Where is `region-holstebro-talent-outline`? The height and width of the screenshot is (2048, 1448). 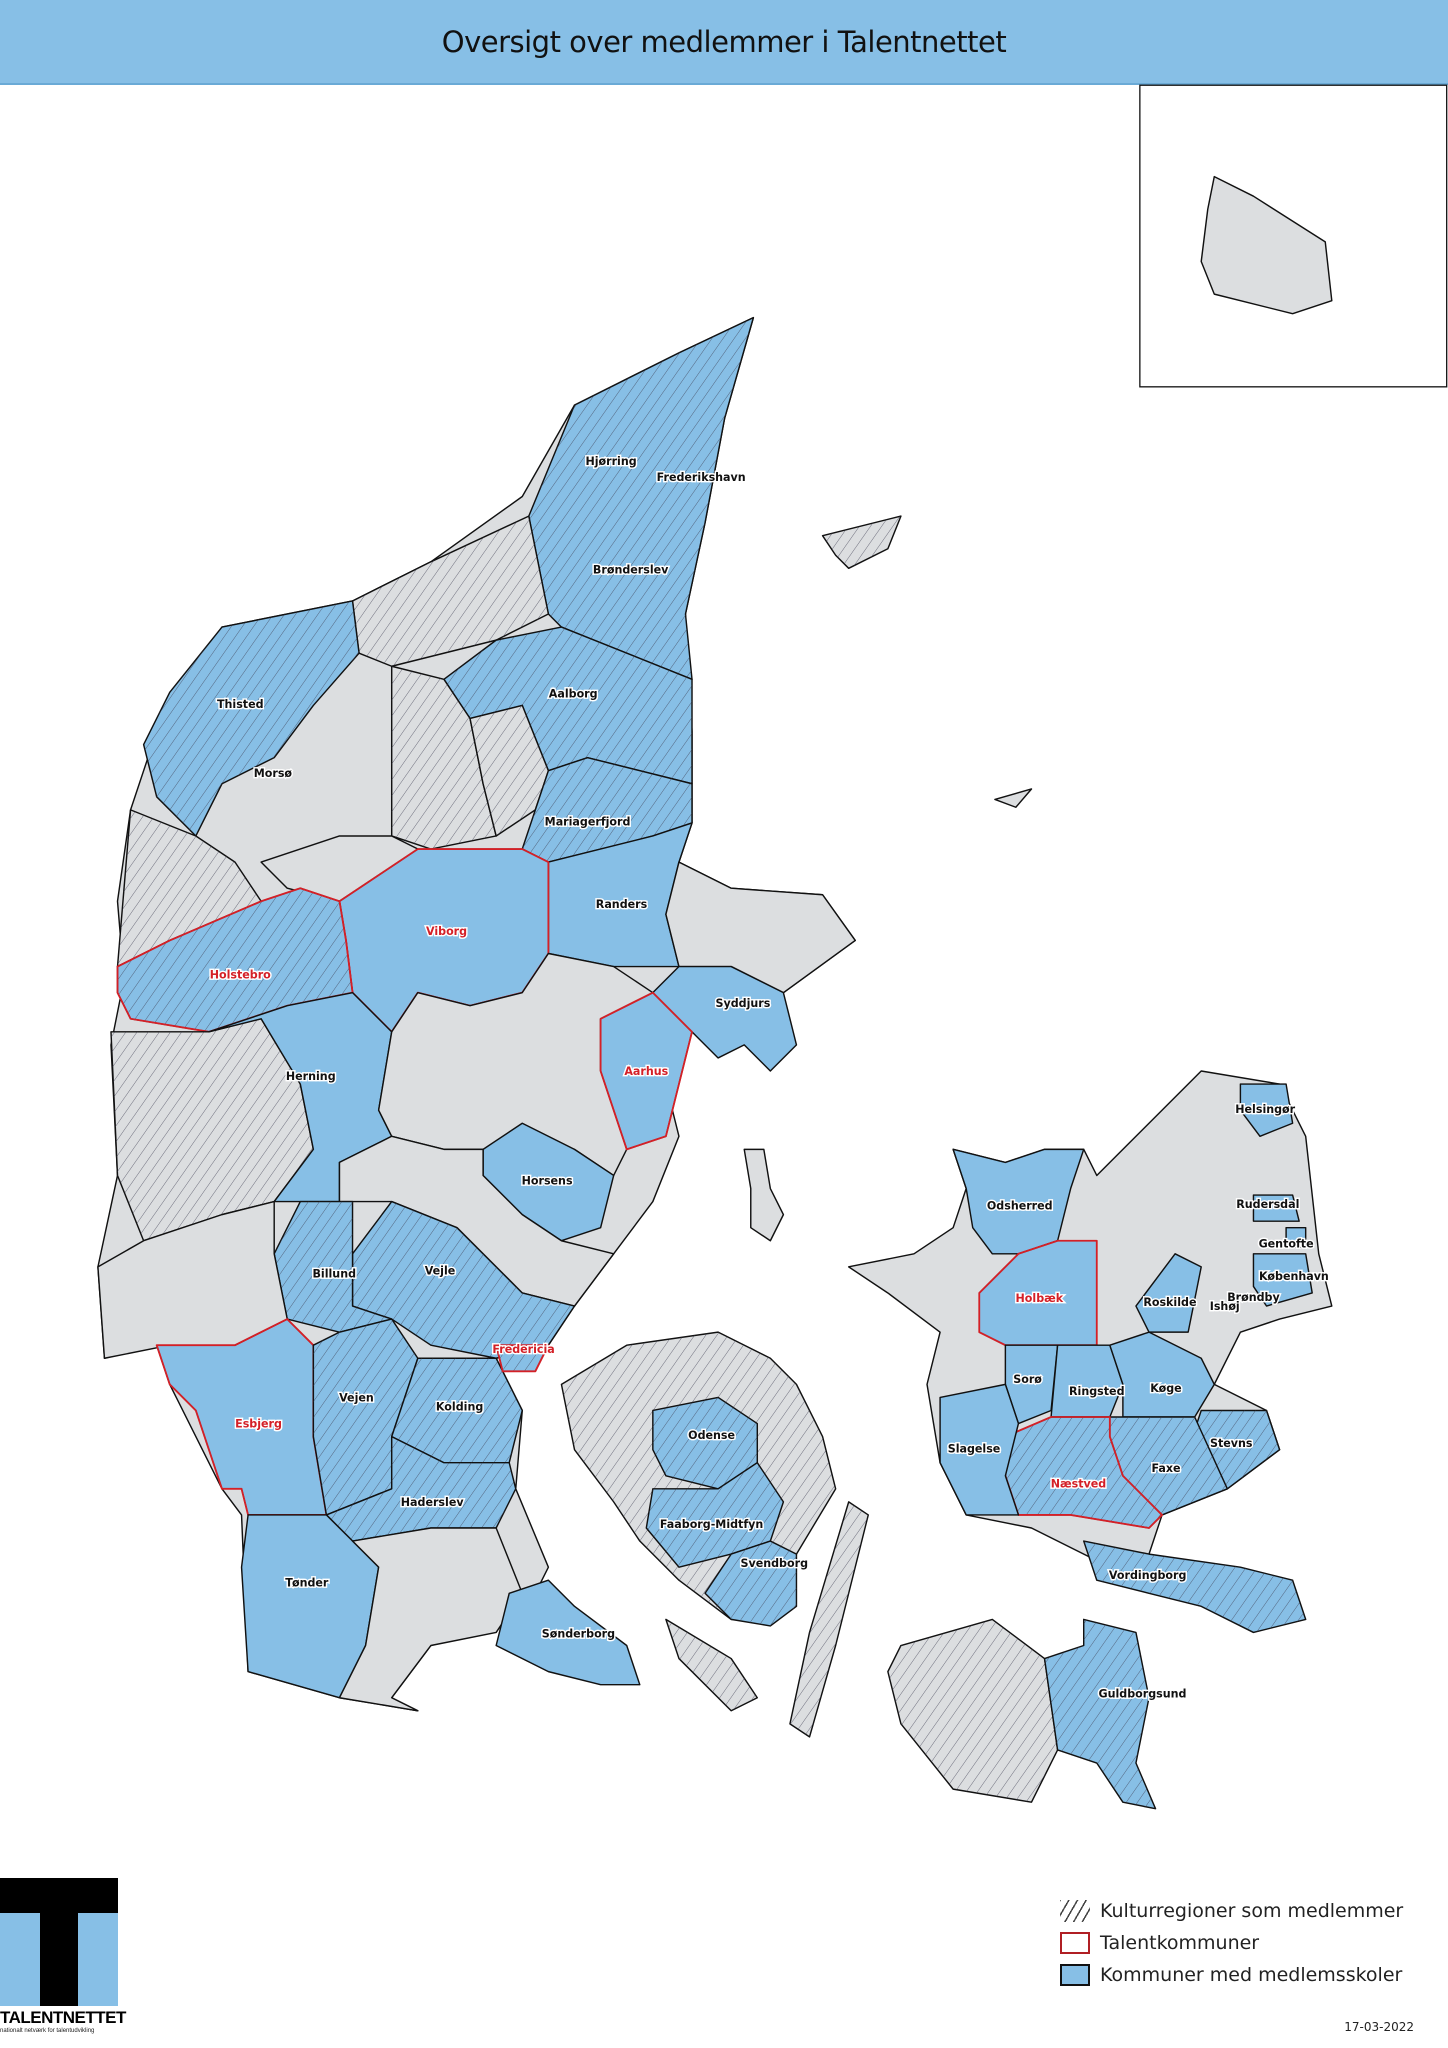 region-holstebro-talent-outline is located at coordinates (235, 960).